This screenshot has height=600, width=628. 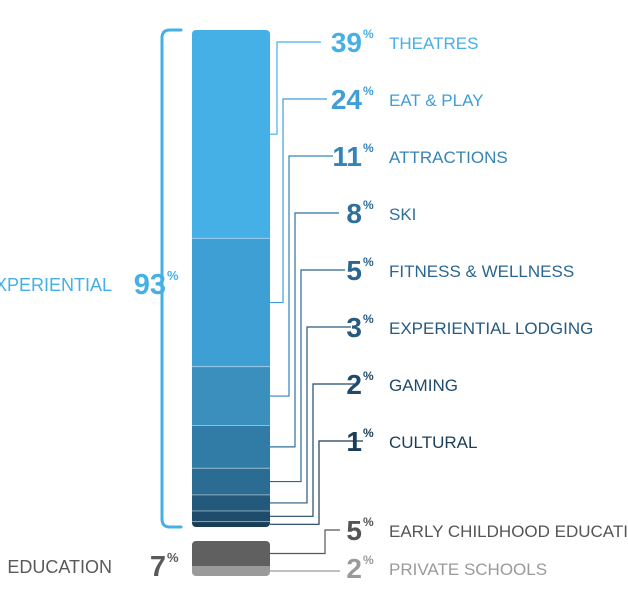 I want to click on item-gaming-label: GAMING, so click(x=423, y=385).